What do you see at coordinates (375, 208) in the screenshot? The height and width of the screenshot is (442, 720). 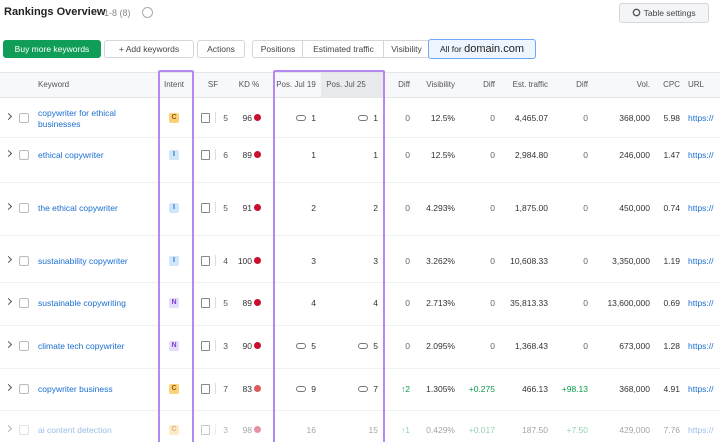 I see `position: 2` at bounding box center [375, 208].